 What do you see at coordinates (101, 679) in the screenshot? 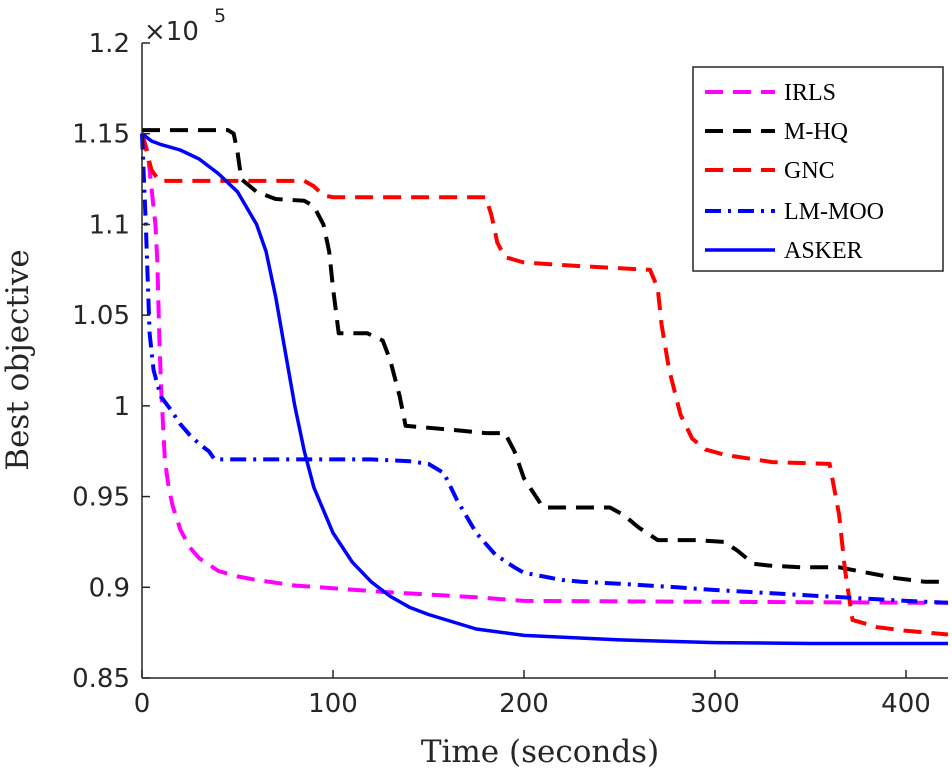
I see `y-tick-label: 0.85` at bounding box center [101, 679].